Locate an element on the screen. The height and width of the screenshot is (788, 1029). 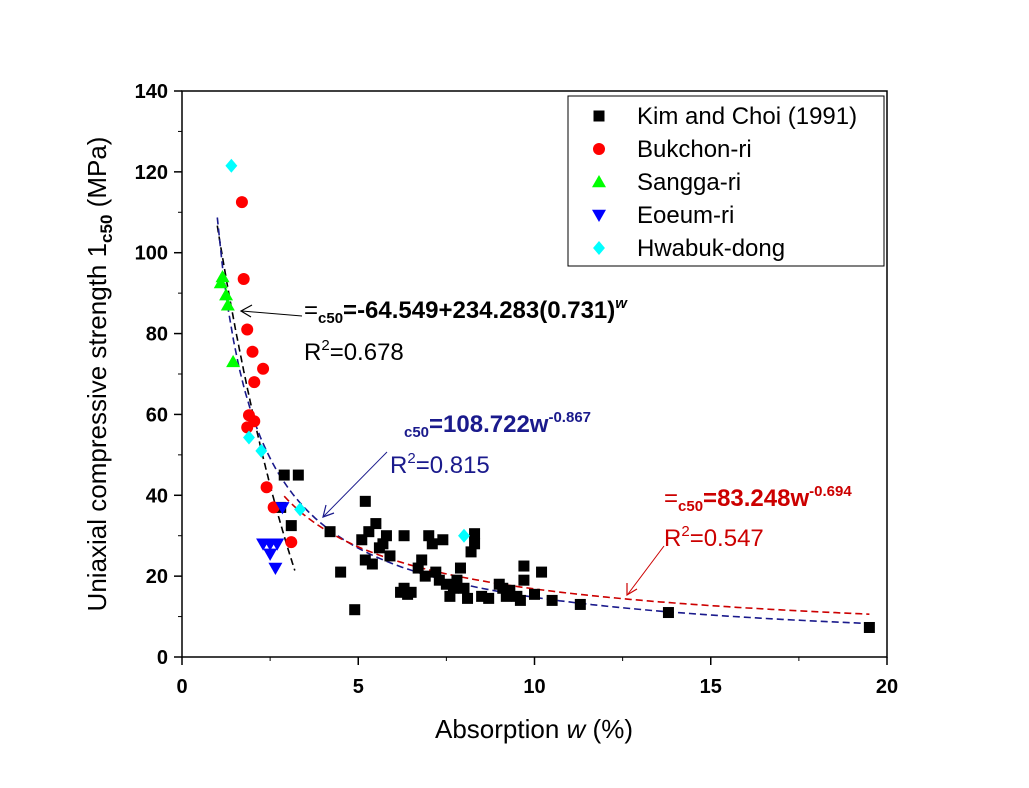
legend-item: Hwabuk-dong is located at coordinates (689, 248).